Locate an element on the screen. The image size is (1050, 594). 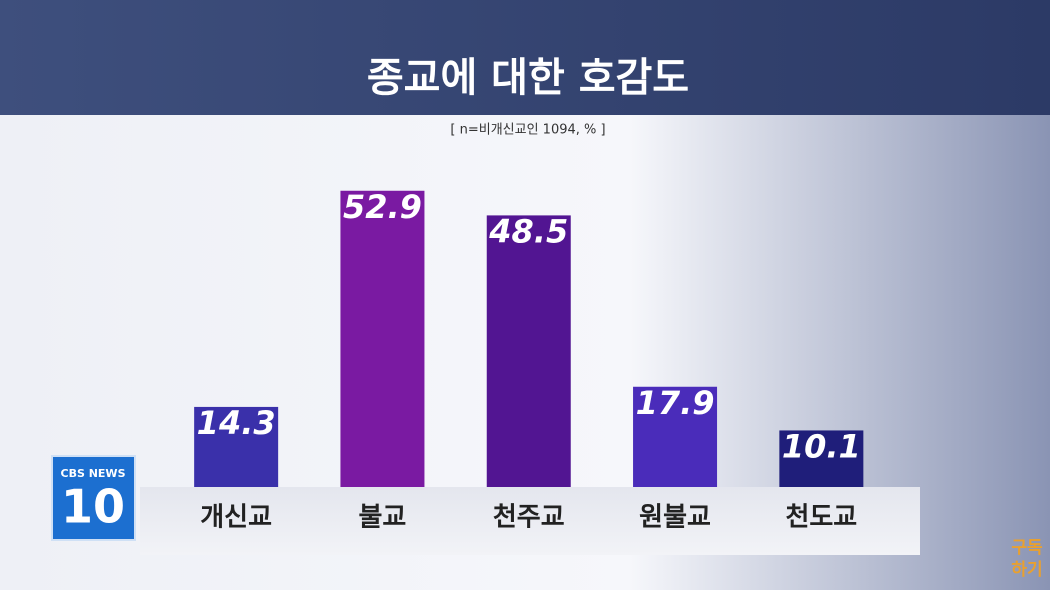
category-strip is located at coordinates (530, 521).